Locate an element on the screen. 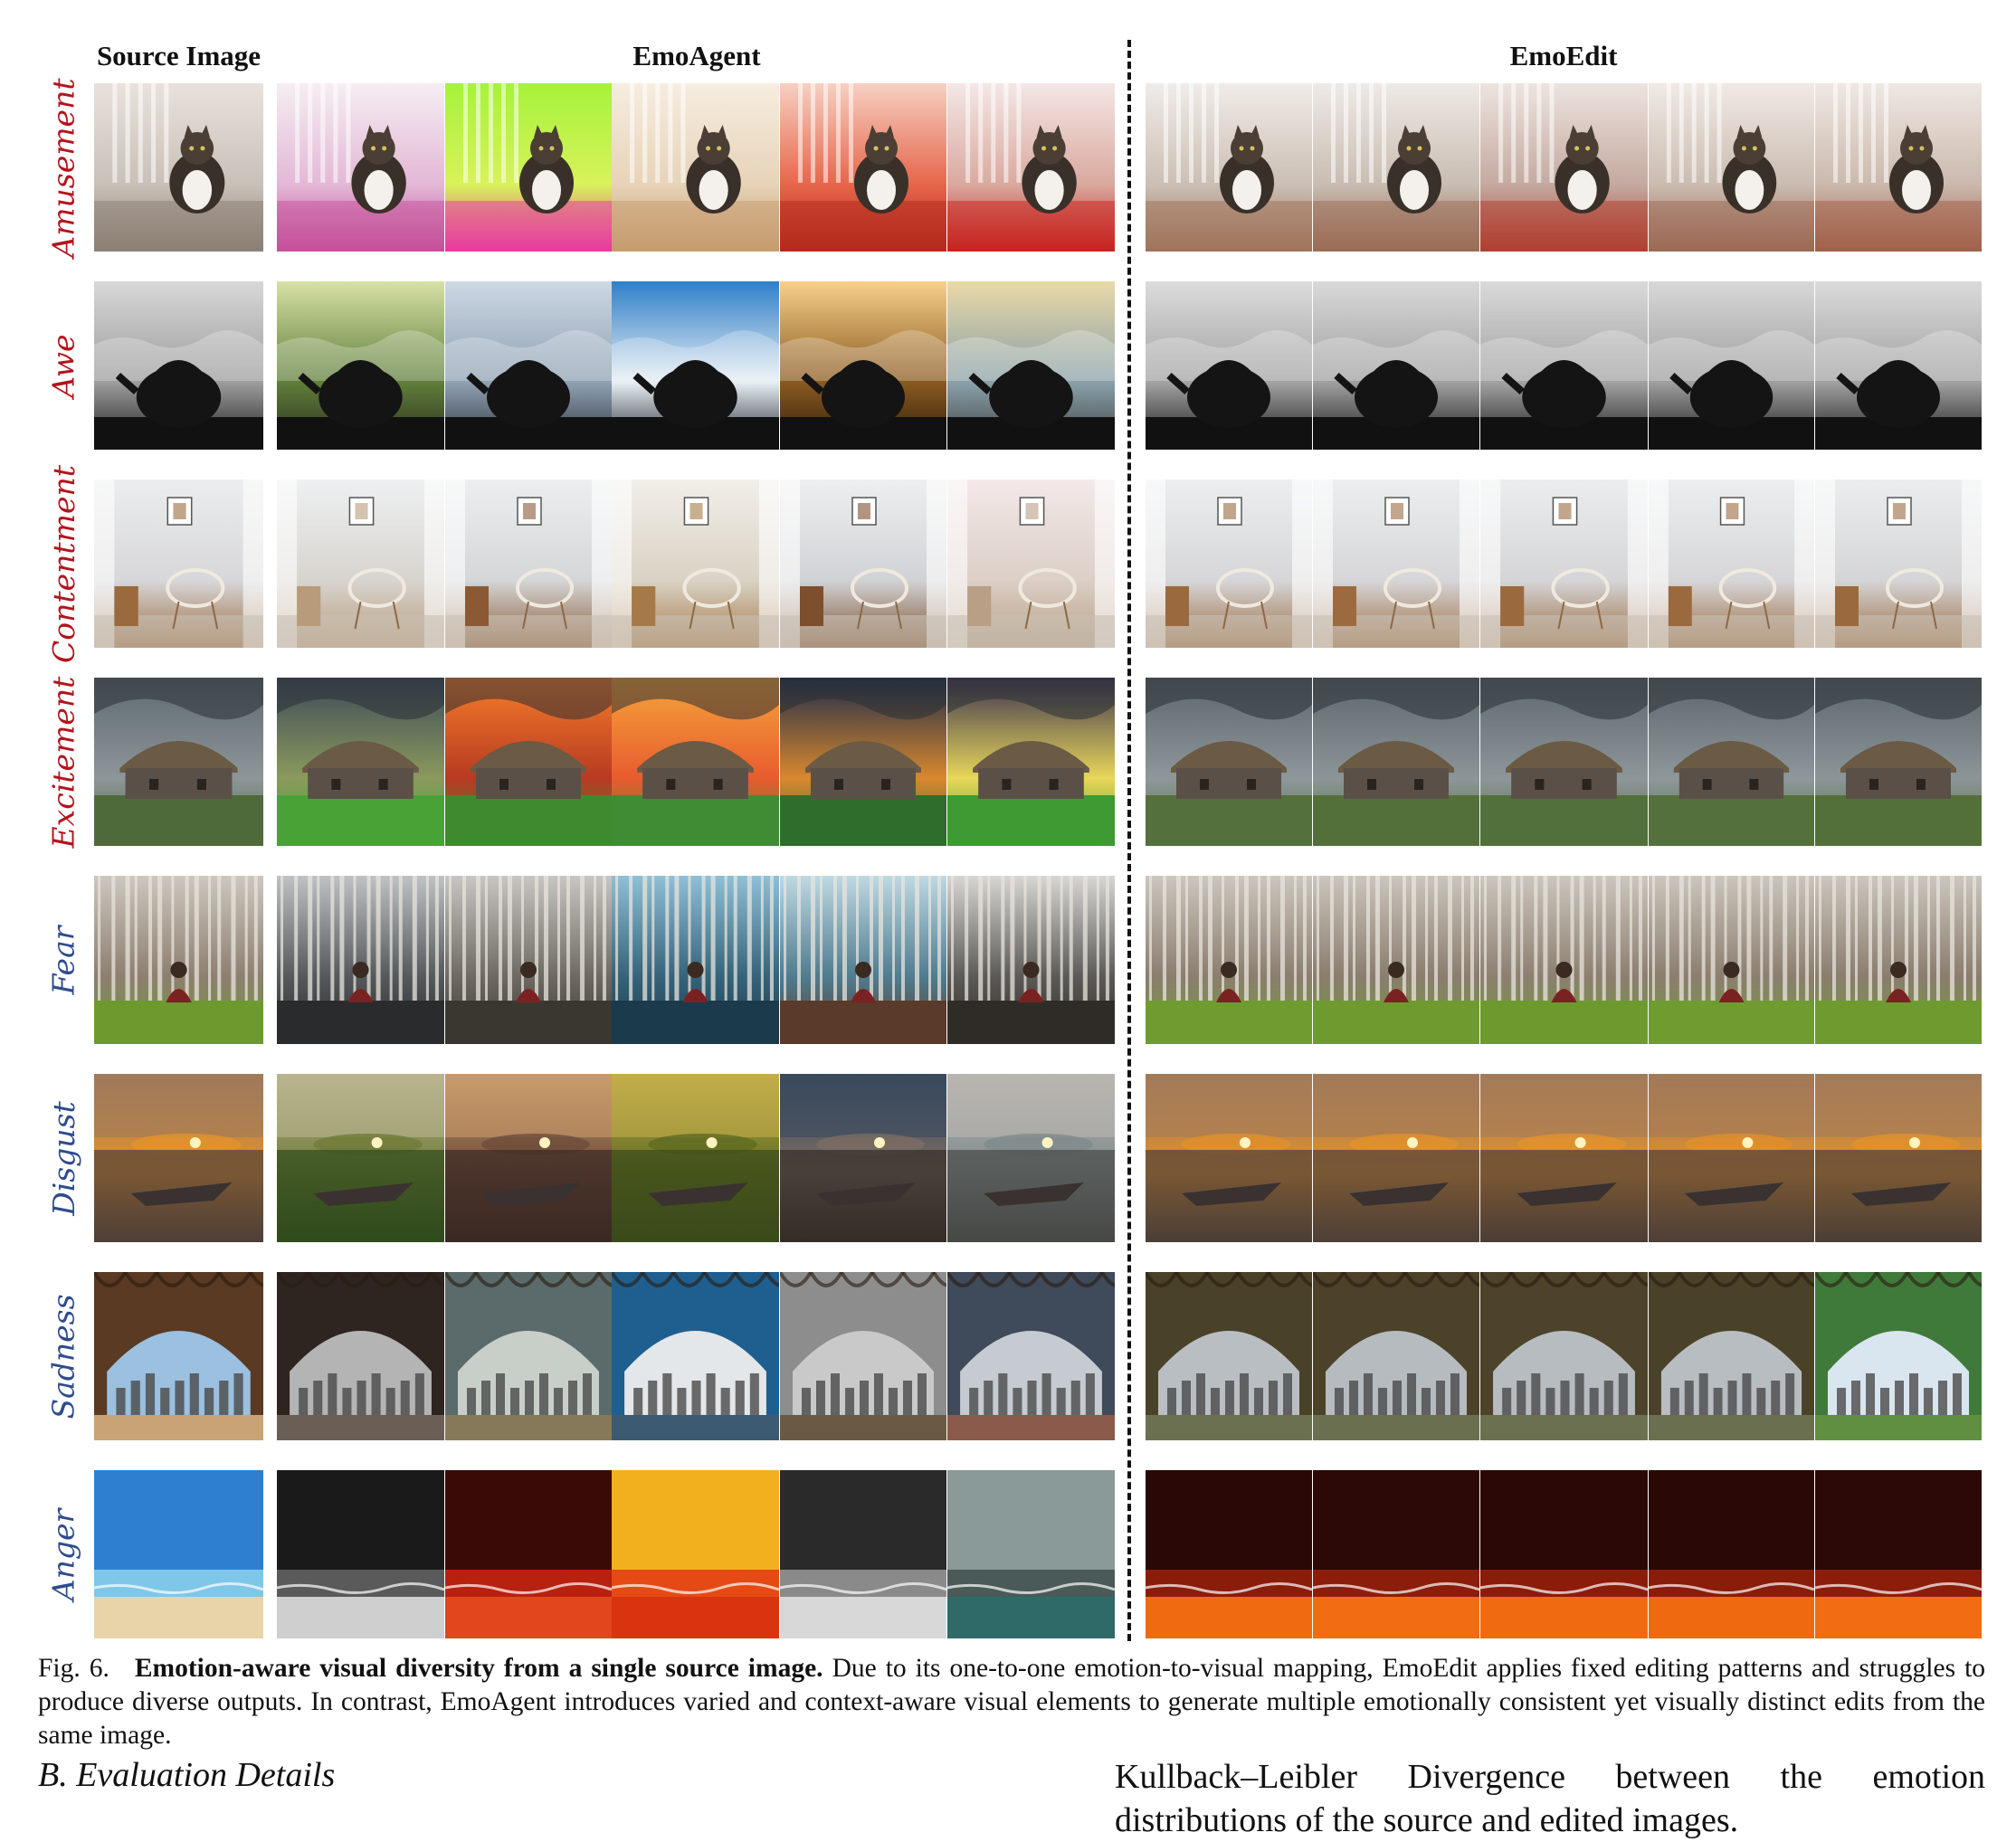 The height and width of the screenshot is (1842, 2016). header-source-image: Source Image is located at coordinates (179, 56).